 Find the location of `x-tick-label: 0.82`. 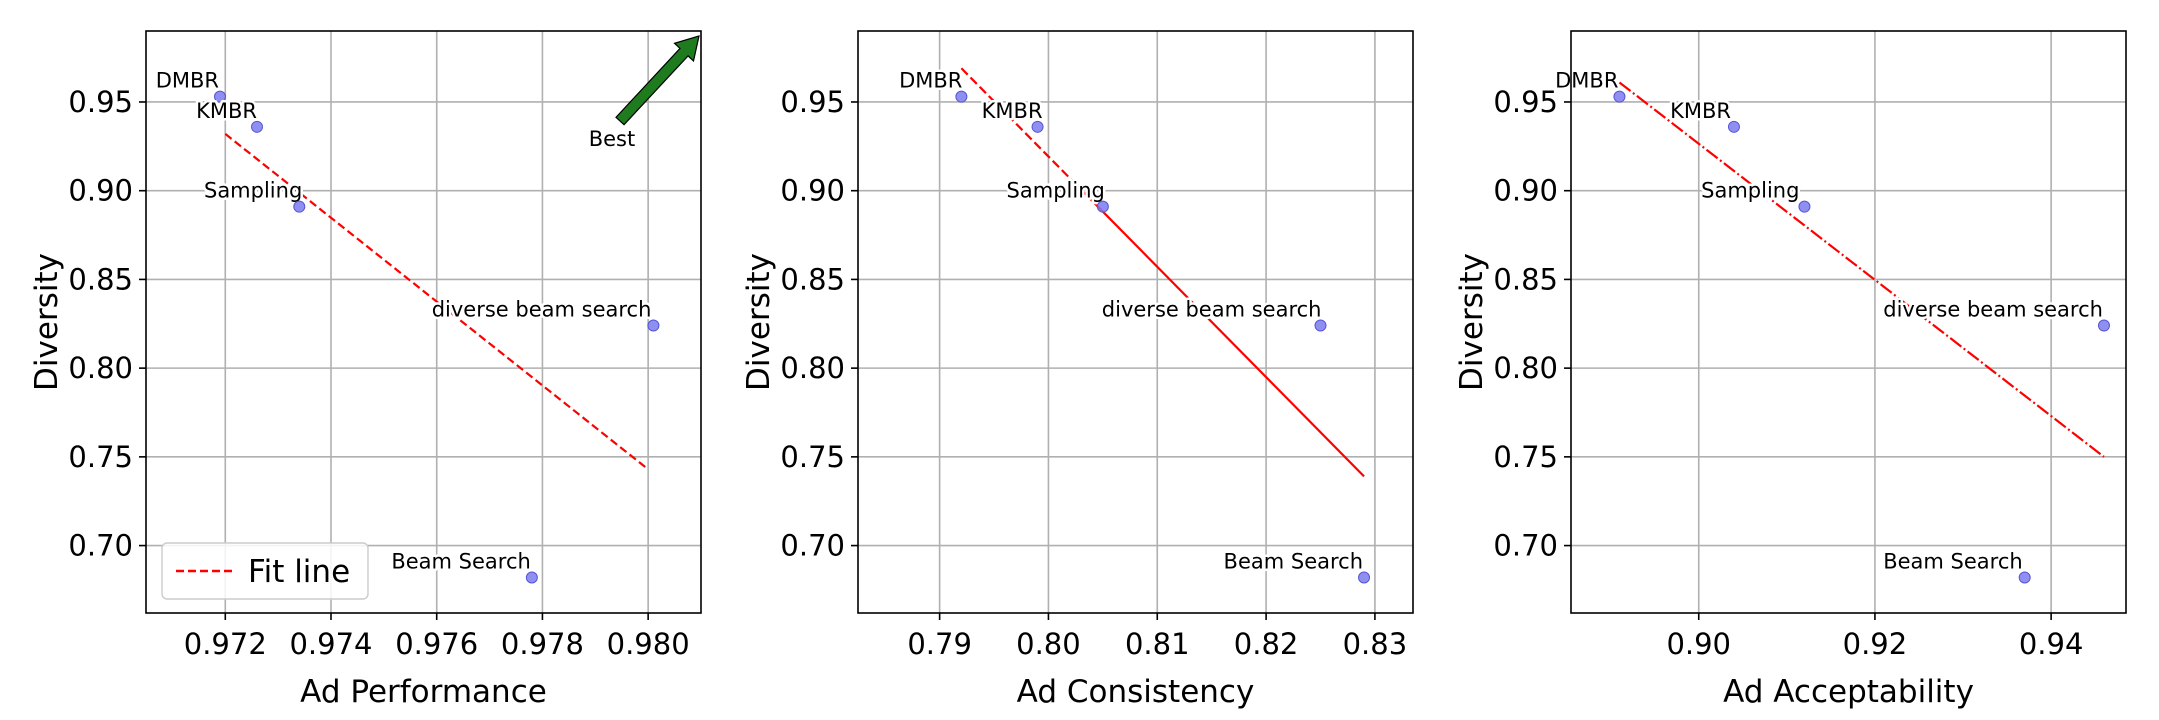

x-tick-label: 0.82 is located at coordinates (1266, 644).